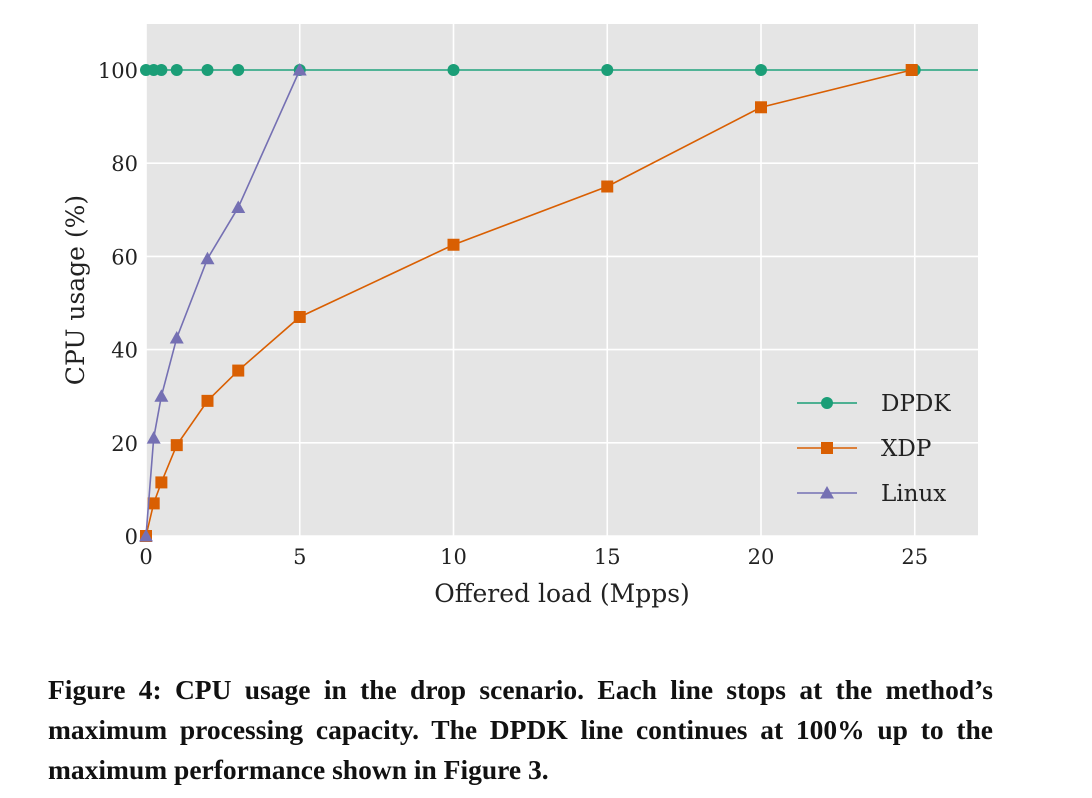  What do you see at coordinates (874, 404) in the screenshot?
I see `legend-item-dpdk: DPDK` at bounding box center [874, 404].